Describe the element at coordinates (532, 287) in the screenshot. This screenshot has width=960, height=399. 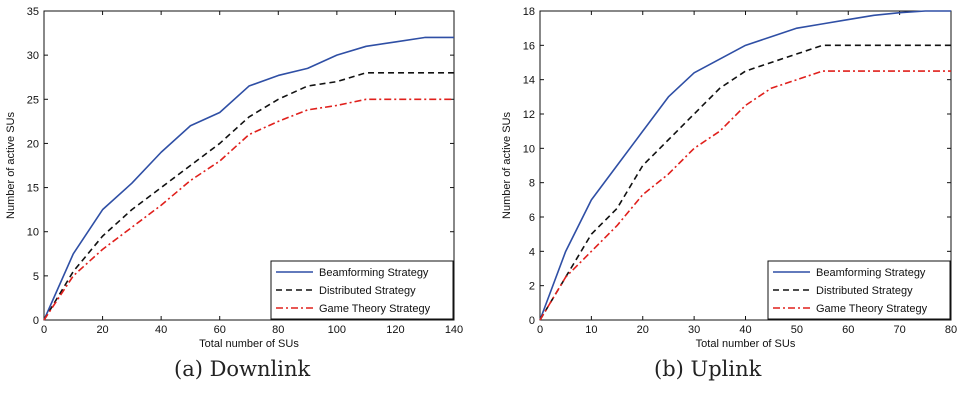
I see `y-tick-label: 2` at that location.